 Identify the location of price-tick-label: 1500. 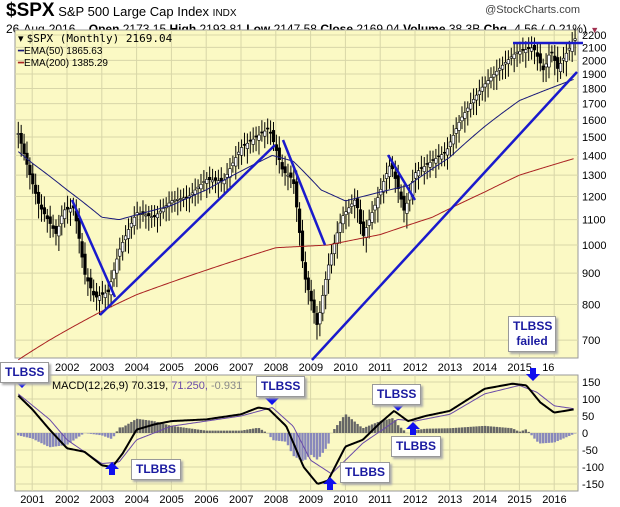
(594, 138).